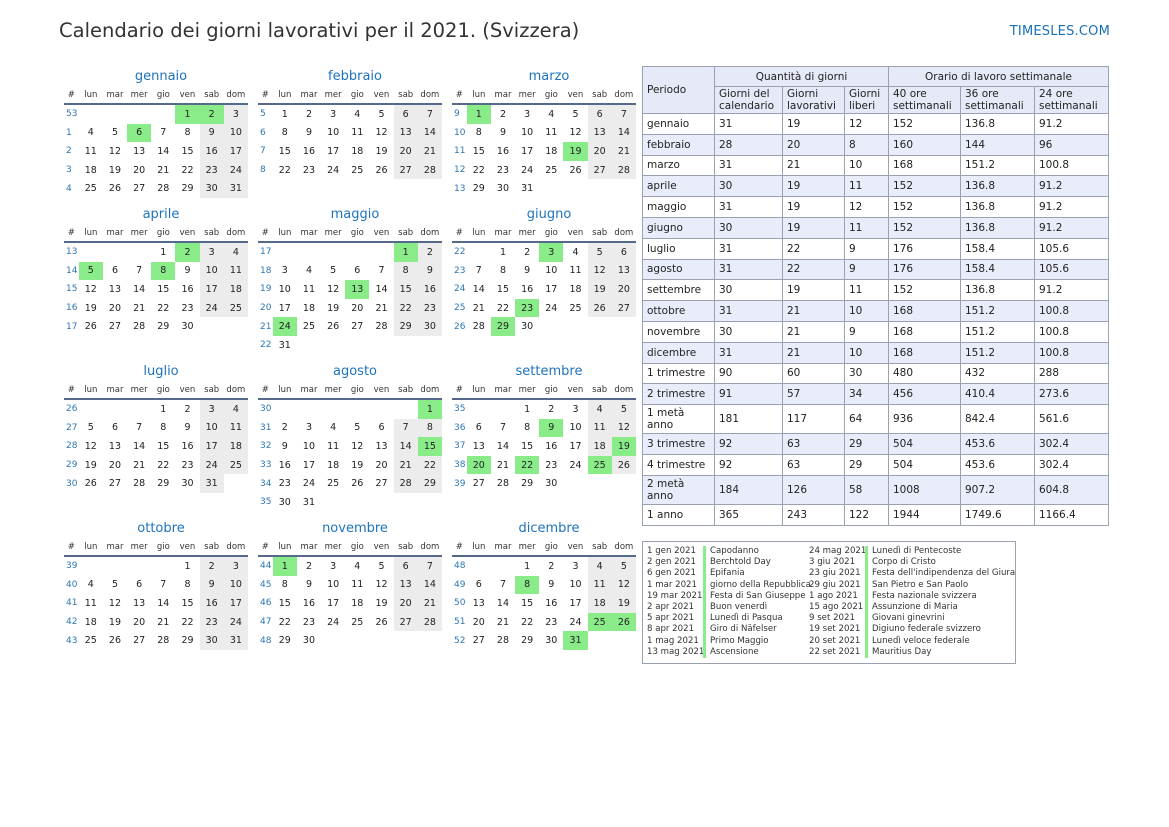  Describe the element at coordinates (549, 214) in the screenshot. I see `month-name: giugno` at that location.